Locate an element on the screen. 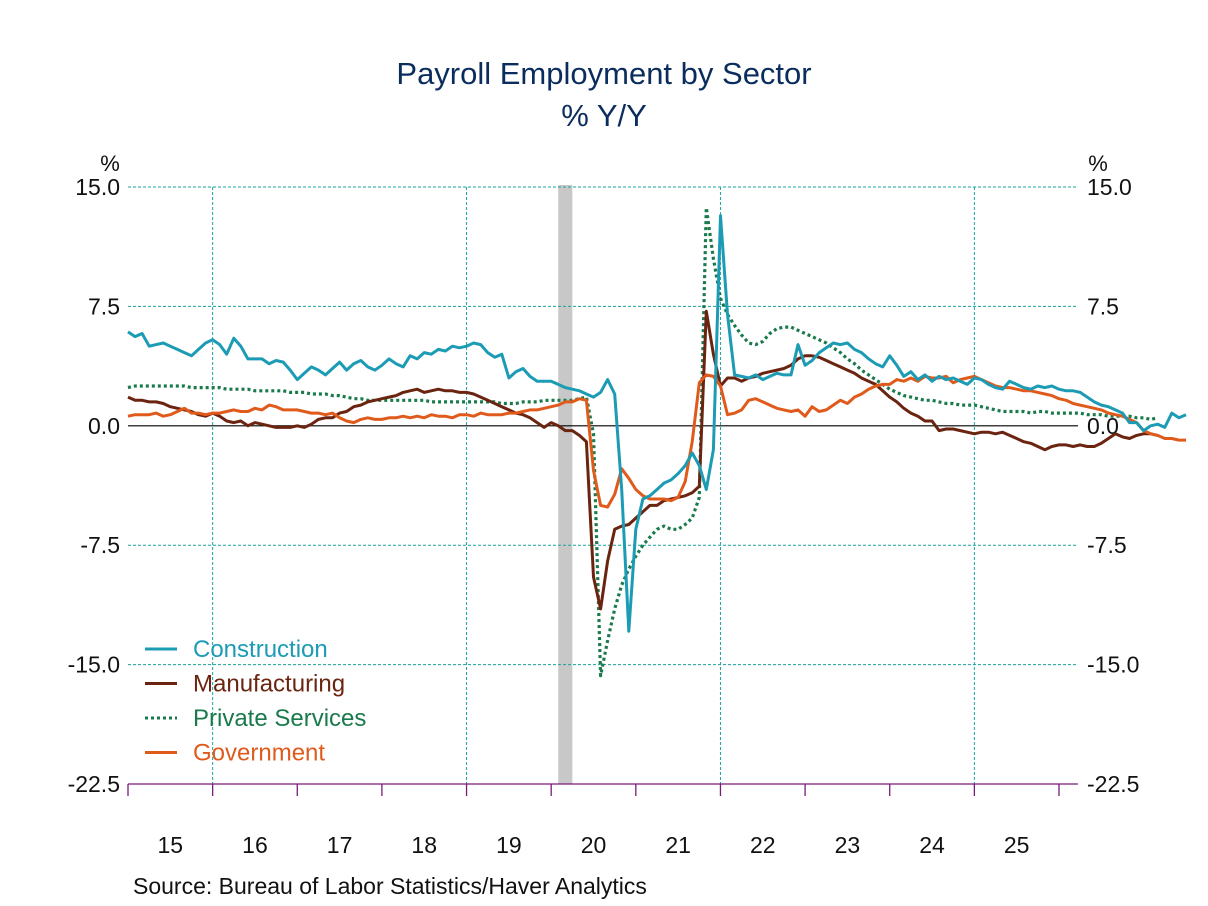 The width and height of the screenshot is (1208, 906). y-tick-label-left: 15.0 is located at coordinates (97, 187).